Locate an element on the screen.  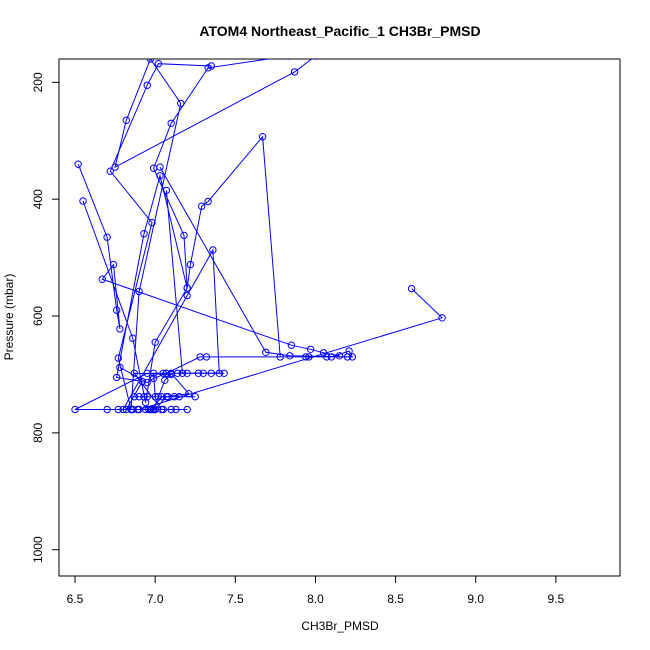
y-axis: 200 400 600 800 1000 is located at coordinates (45, 317).